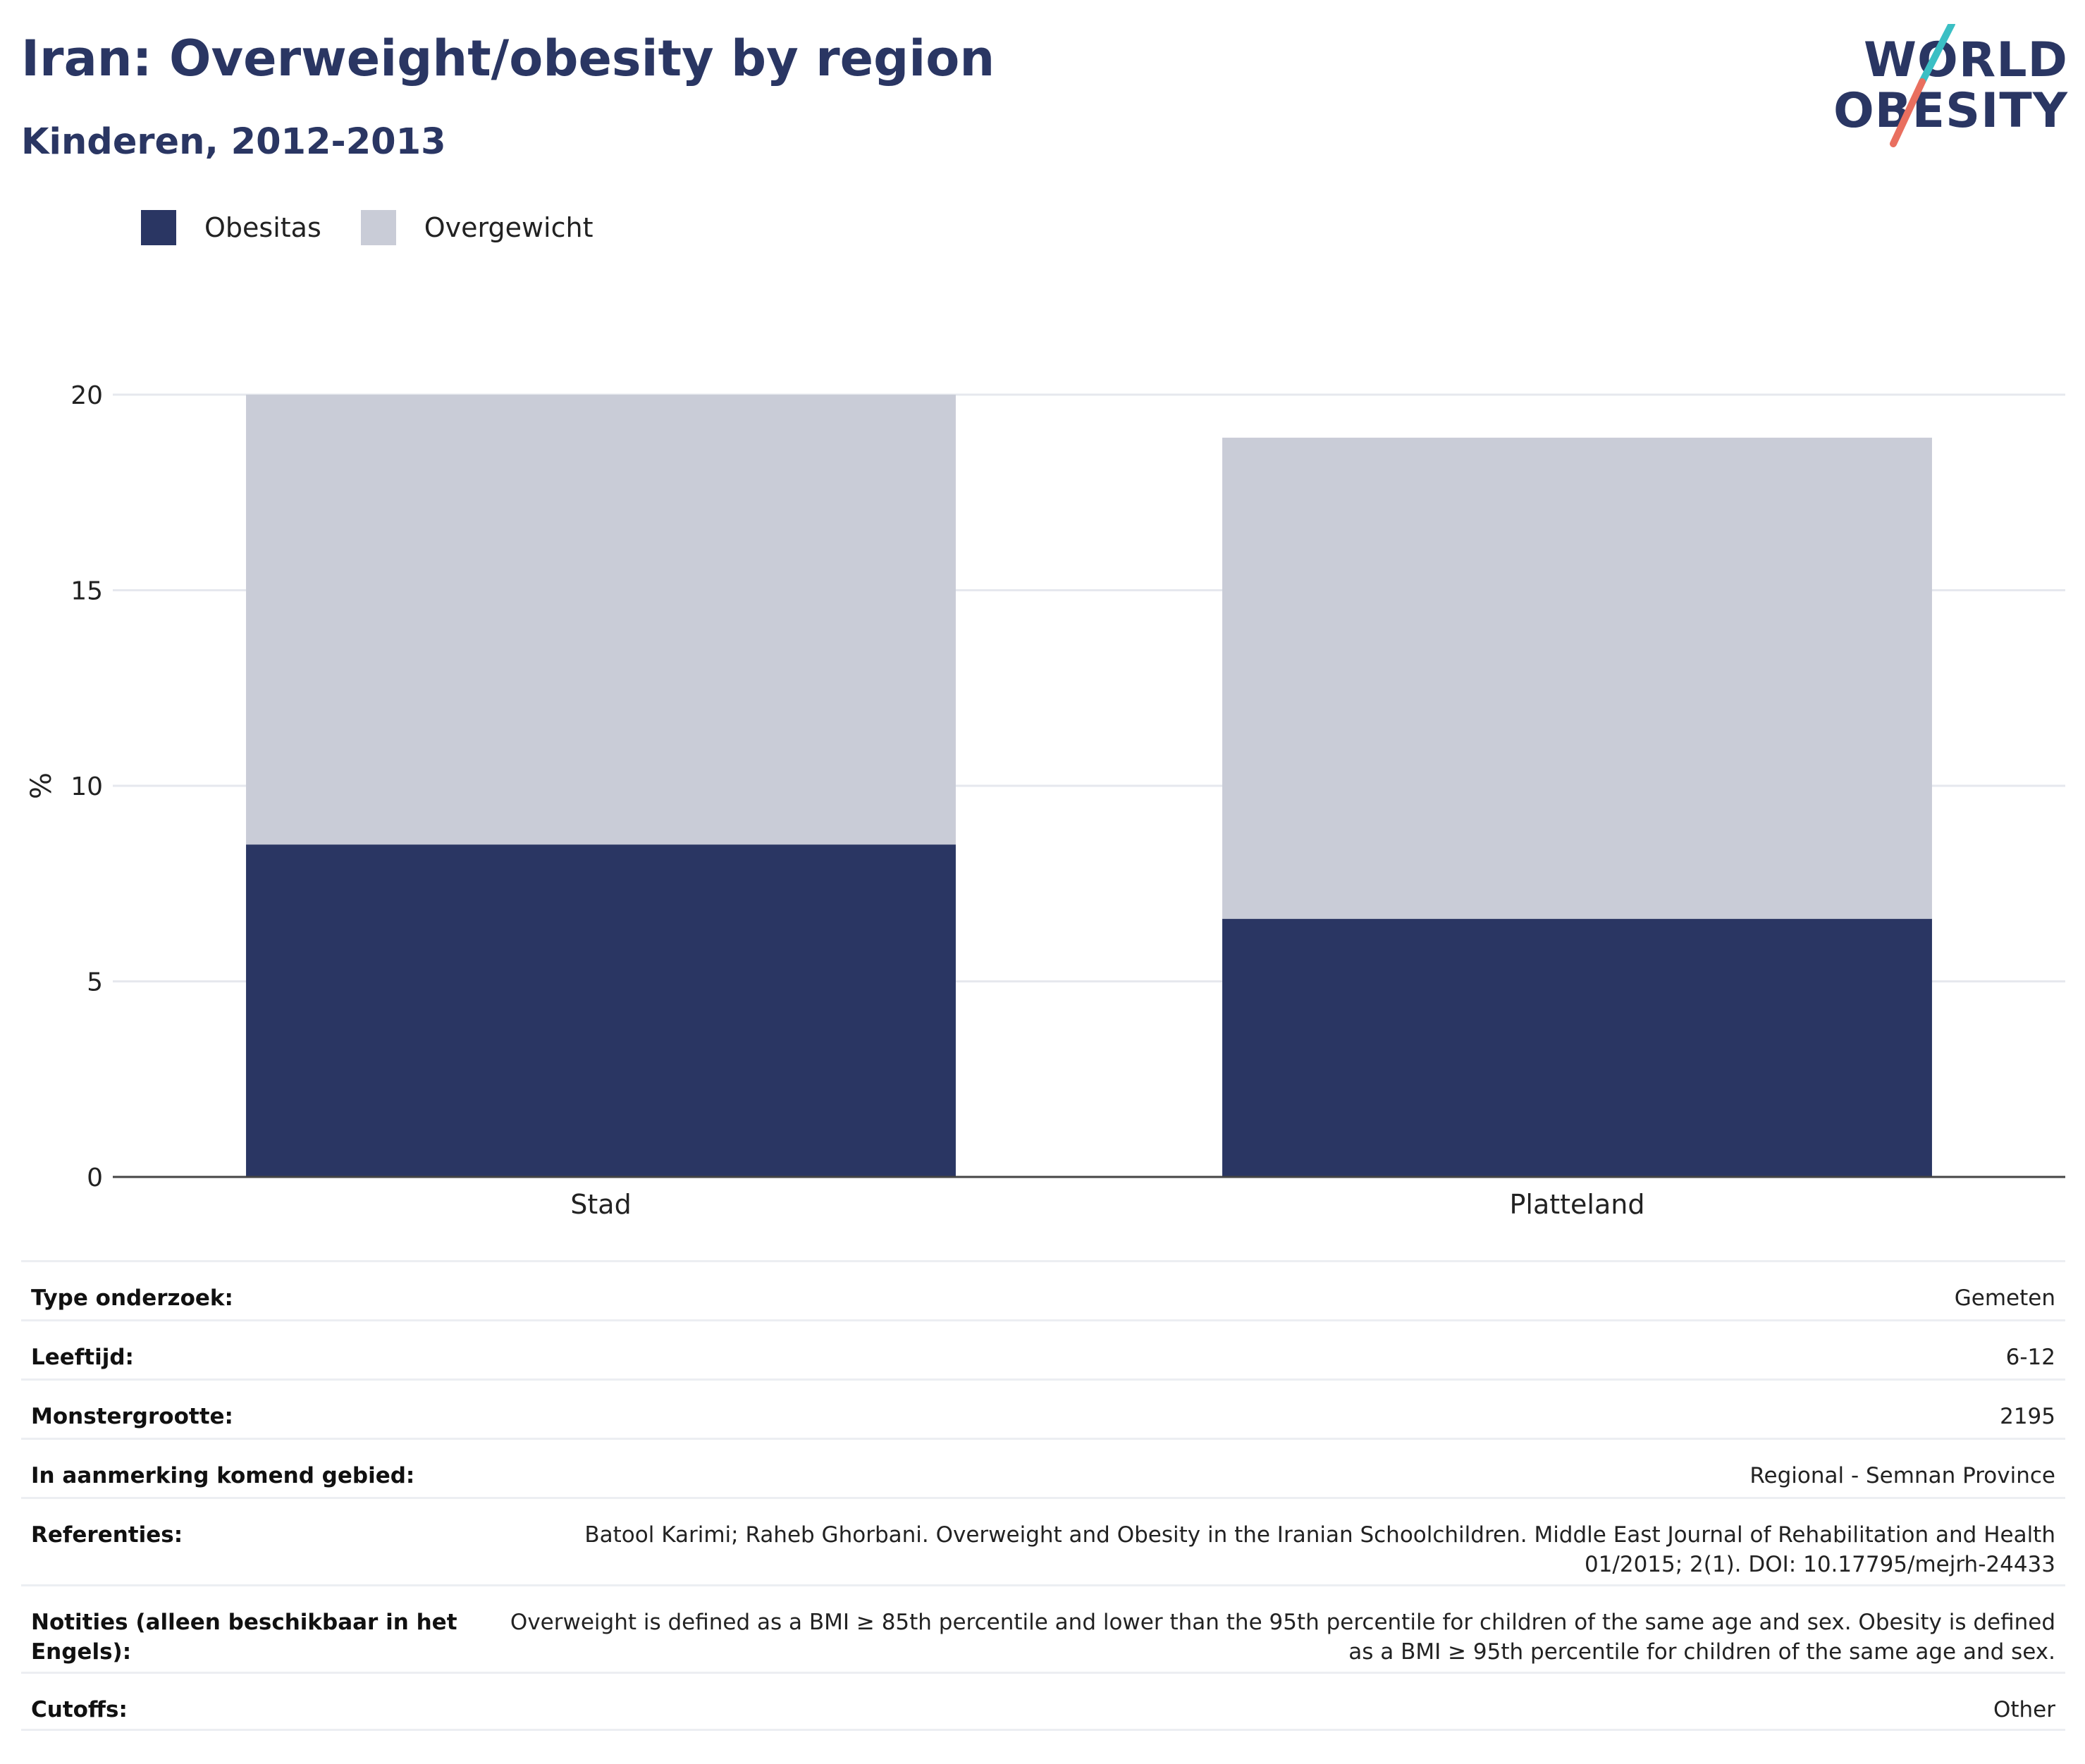  What do you see at coordinates (41, 785) in the screenshot?
I see `y-axis-label: %` at bounding box center [41, 785].